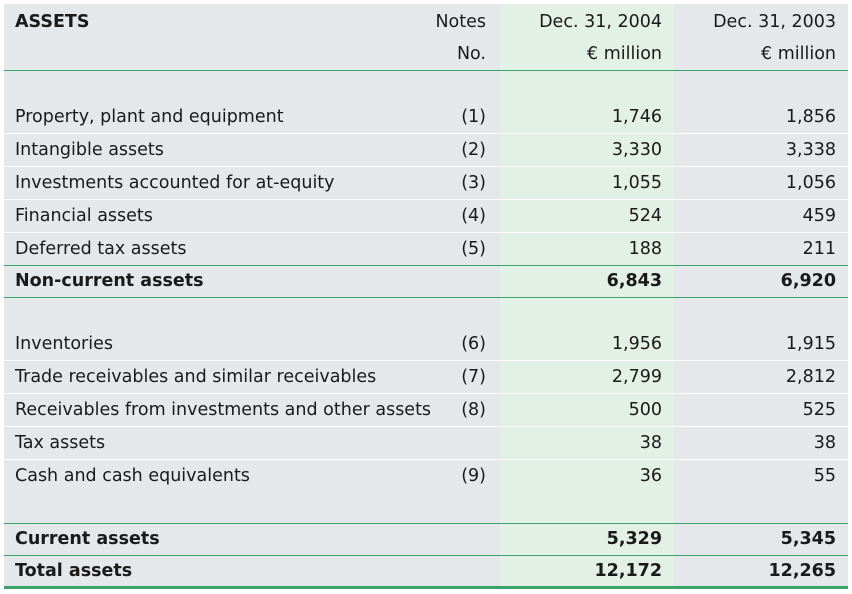 The image size is (852, 594). I want to click on header-divider, so click(426, 70).